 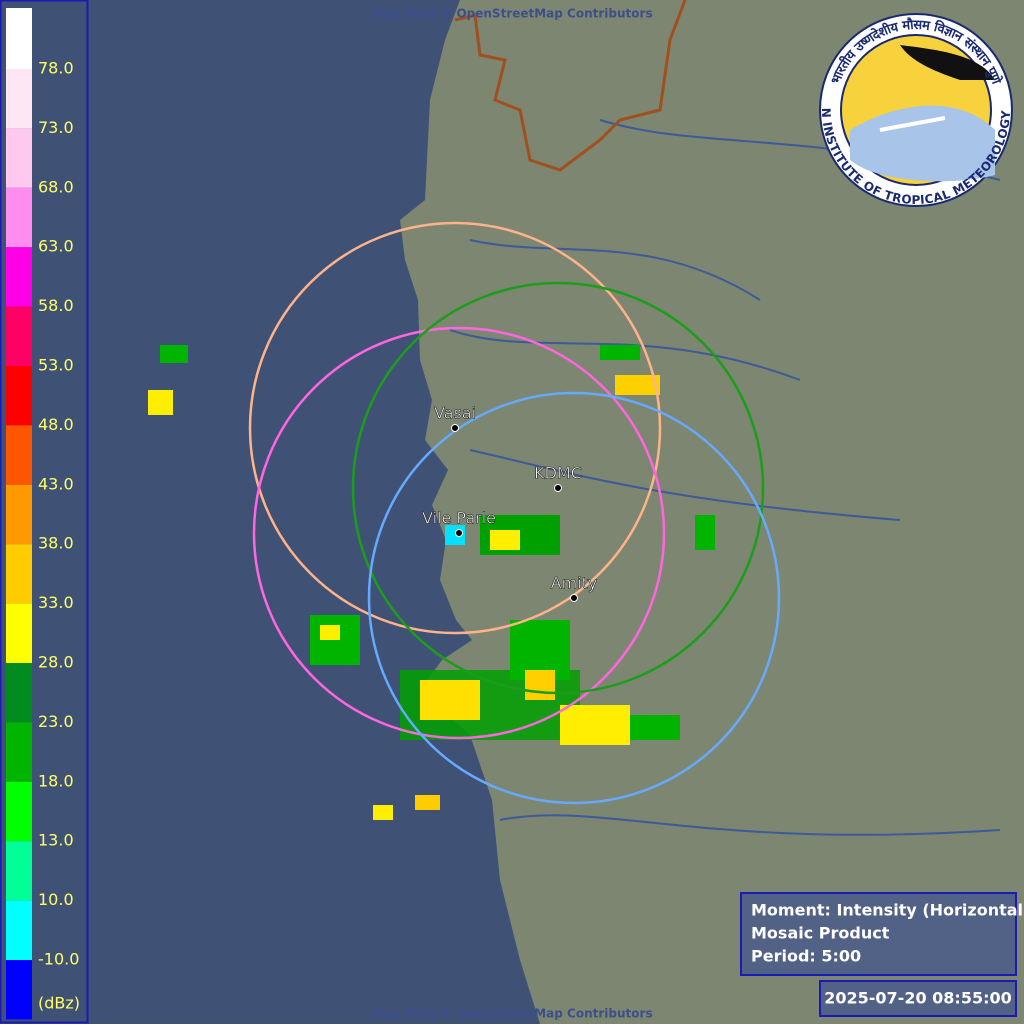 What do you see at coordinates (59, 1003) in the screenshot?
I see `legend-unit: (dBz)` at bounding box center [59, 1003].